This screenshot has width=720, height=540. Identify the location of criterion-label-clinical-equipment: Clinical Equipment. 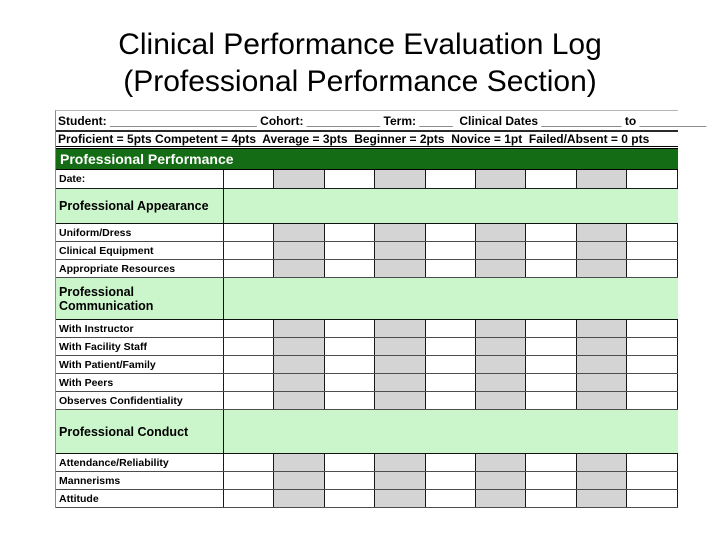
(140, 250).